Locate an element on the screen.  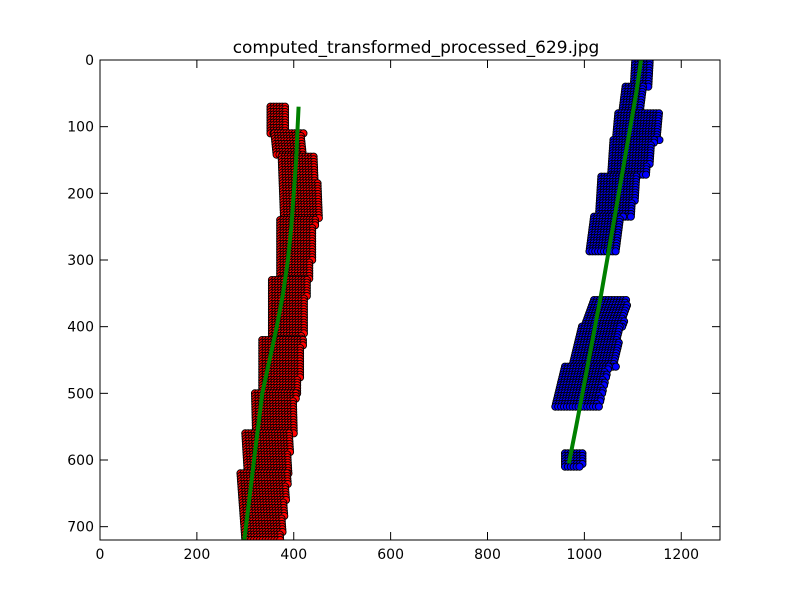
y-tick-label: 100 is located at coordinates (80, 128).